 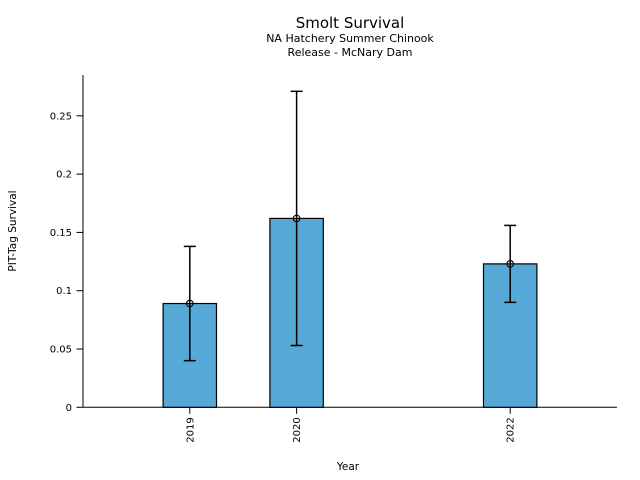 What do you see at coordinates (350, 23) in the screenshot?
I see `chart-title: Smolt Survival` at bounding box center [350, 23].